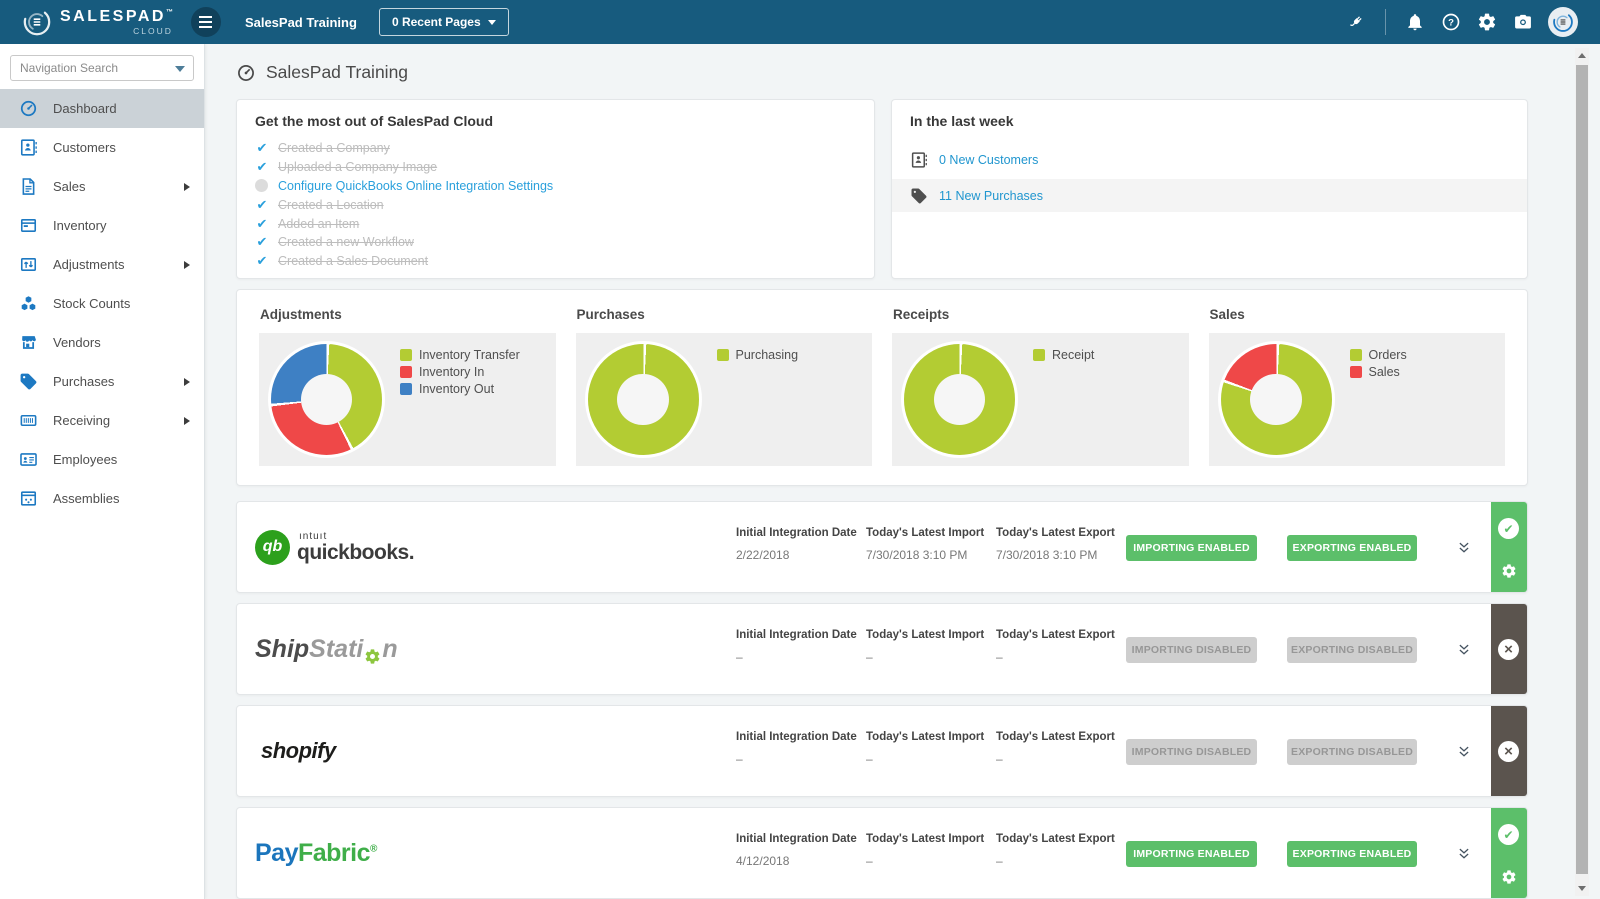 This screenshot has height=899, width=1600. What do you see at coordinates (739, 657) in the screenshot?
I see `initial-integration-date-value: –` at bounding box center [739, 657].